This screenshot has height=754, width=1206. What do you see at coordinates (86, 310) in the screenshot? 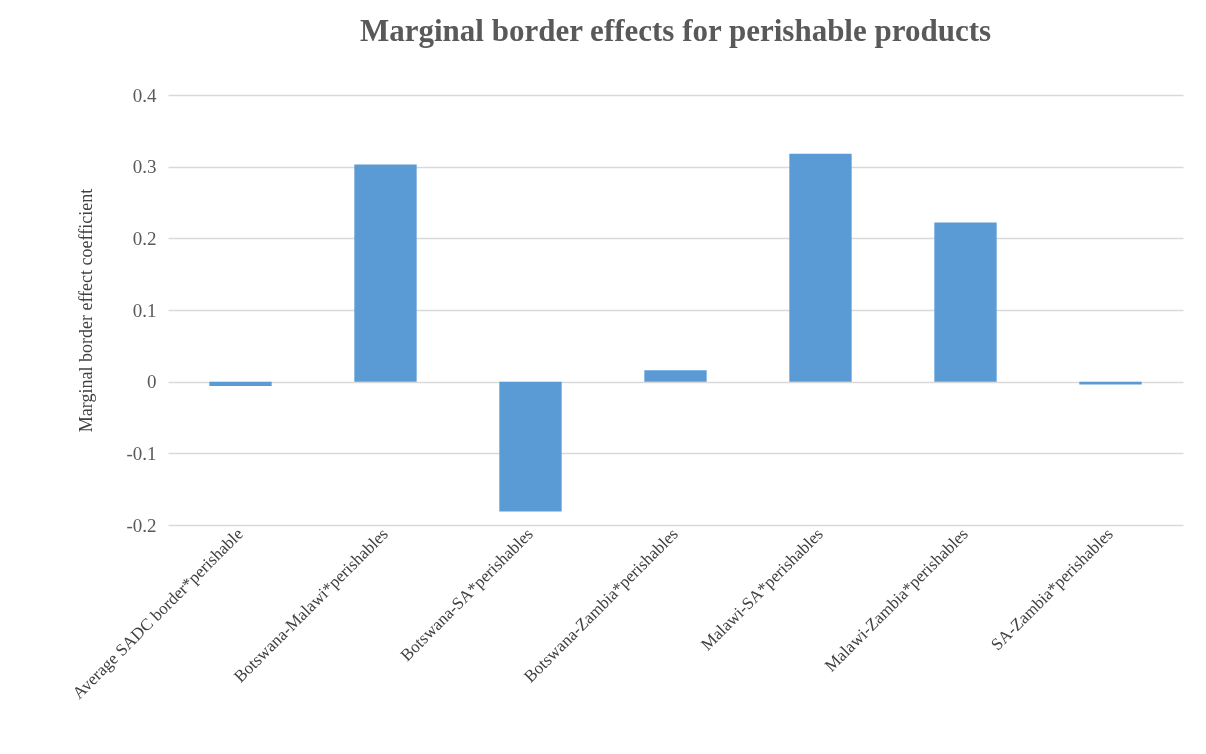
I see `y-axis-title: Marginal border effect coefficient` at bounding box center [86, 310].